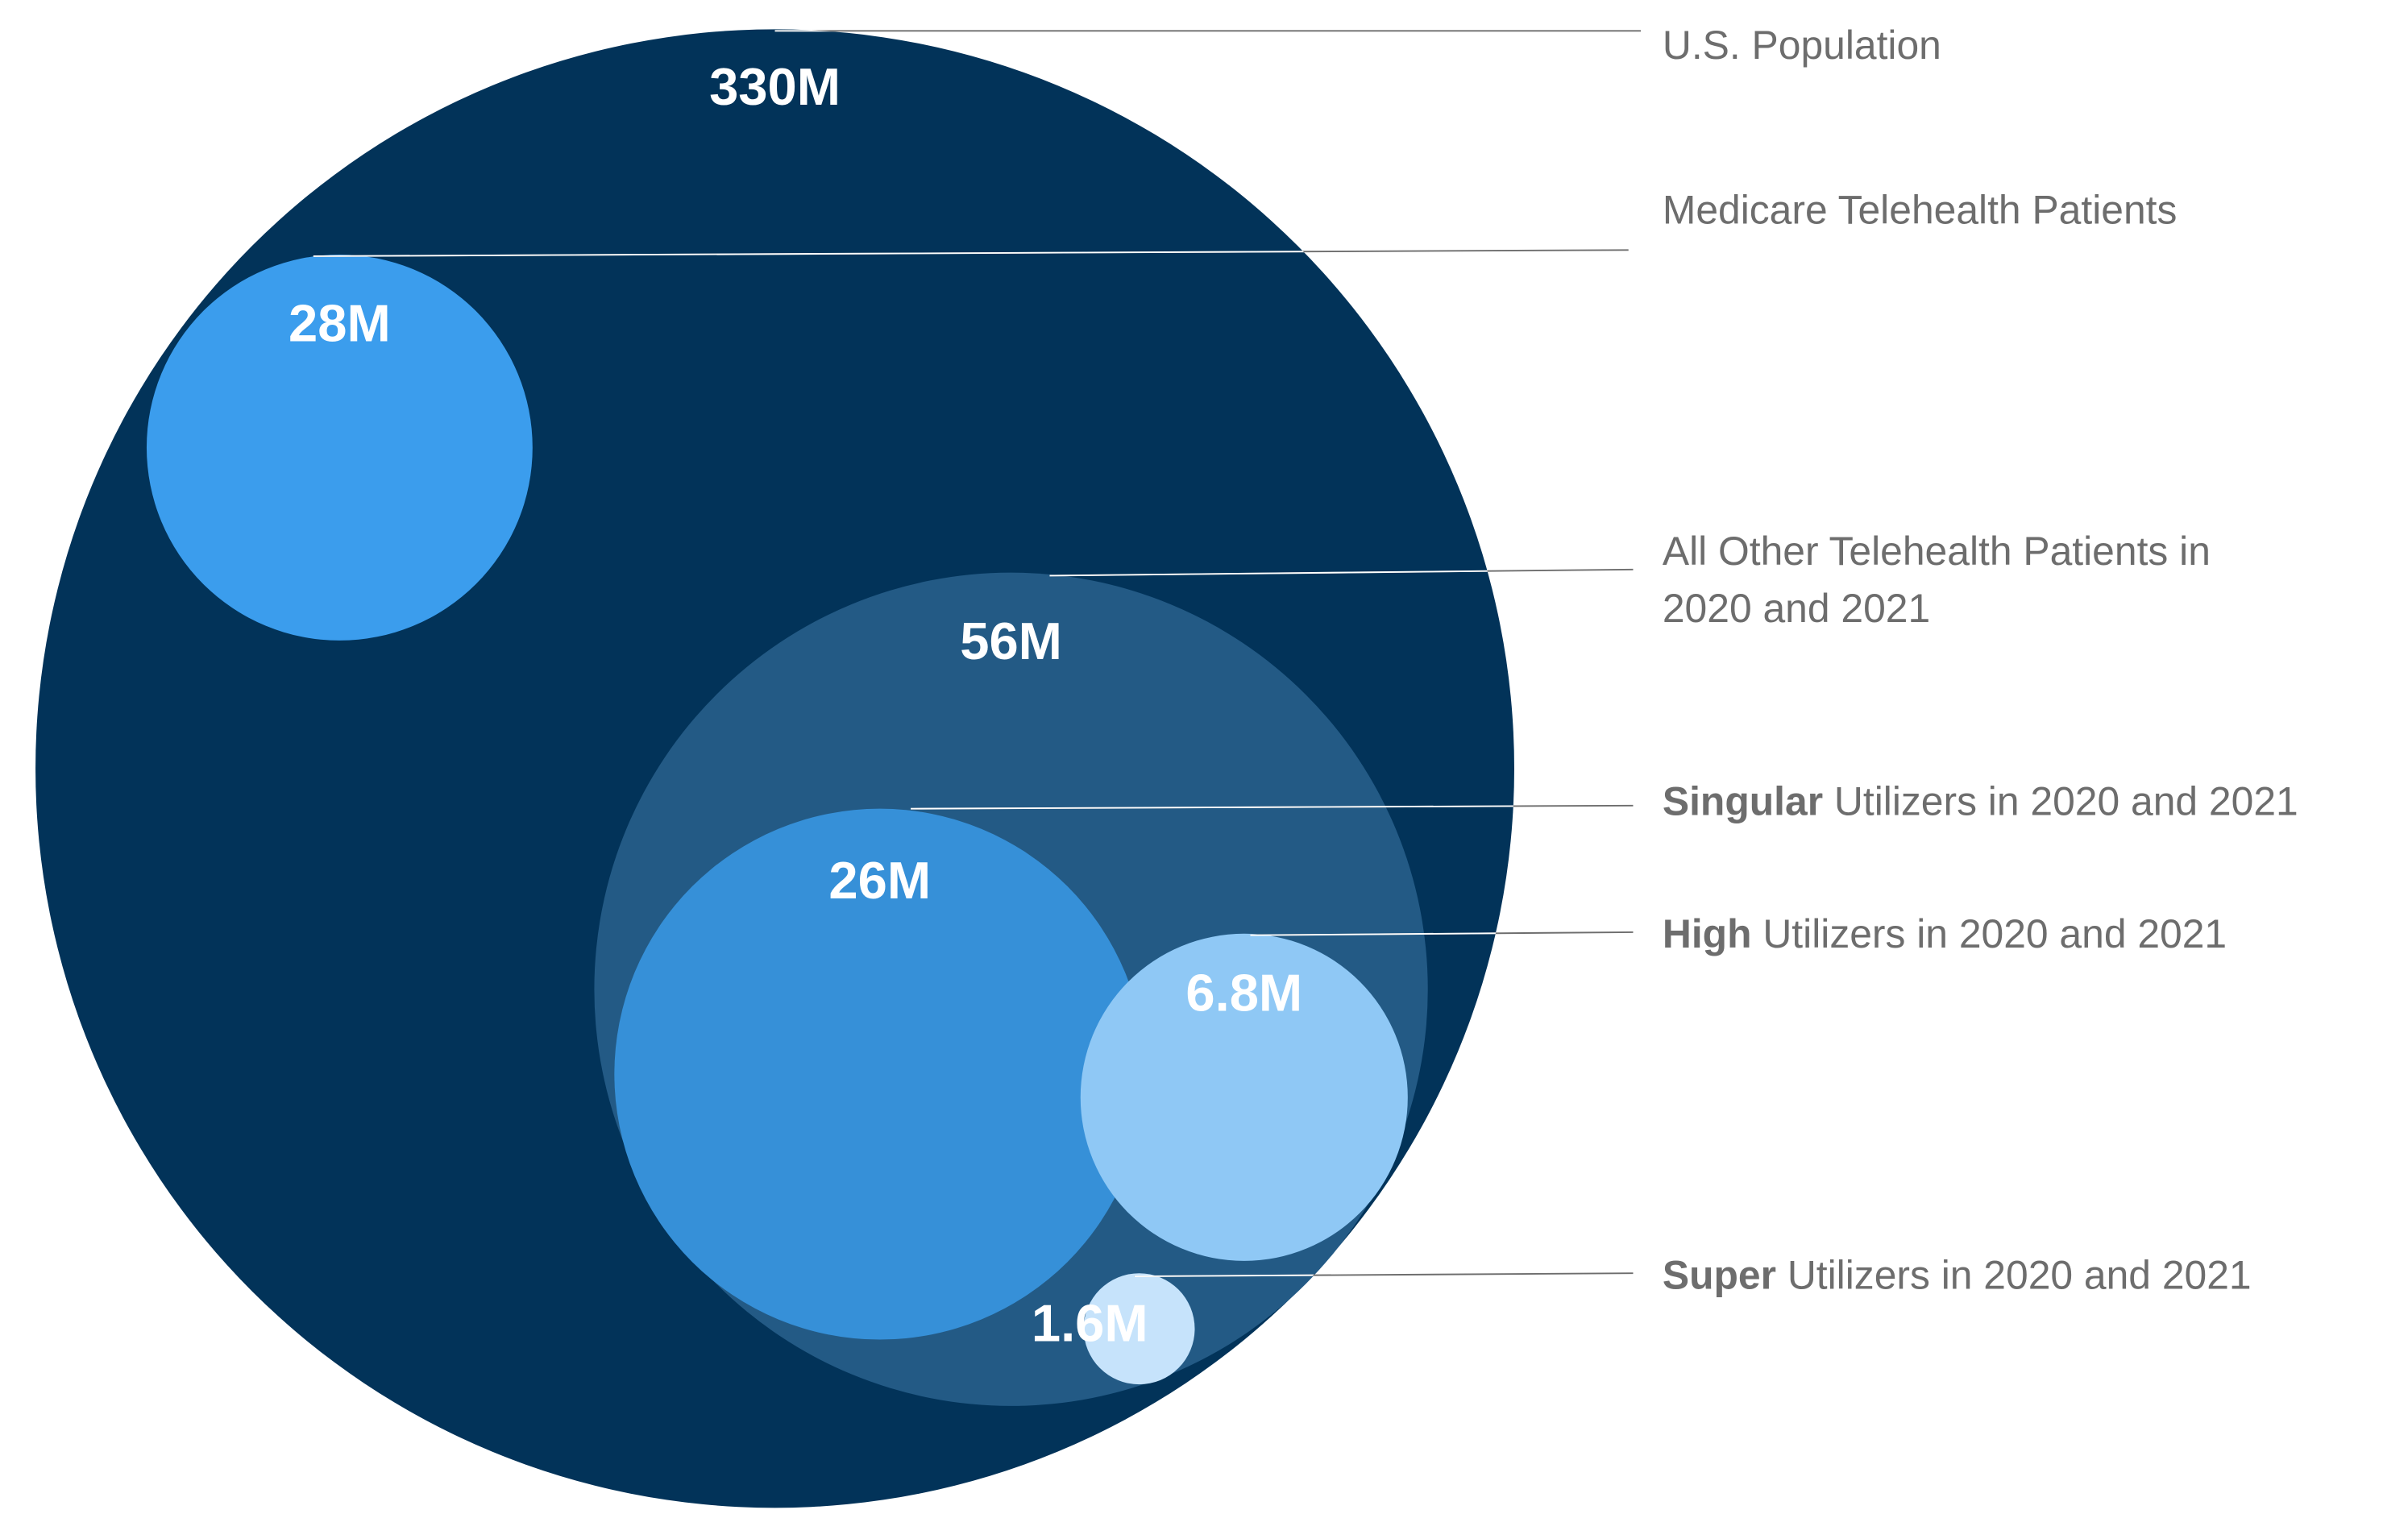  Describe the element at coordinates (1244, 1097) in the screenshot. I see `bubble-high` at that location.